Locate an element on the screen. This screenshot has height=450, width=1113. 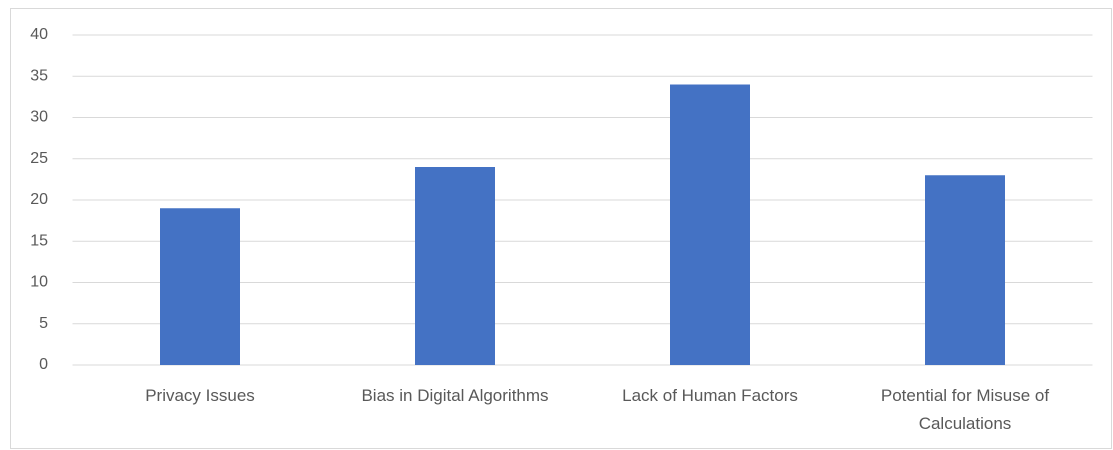
y-tick-label: 5 is located at coordinates (43, 323).